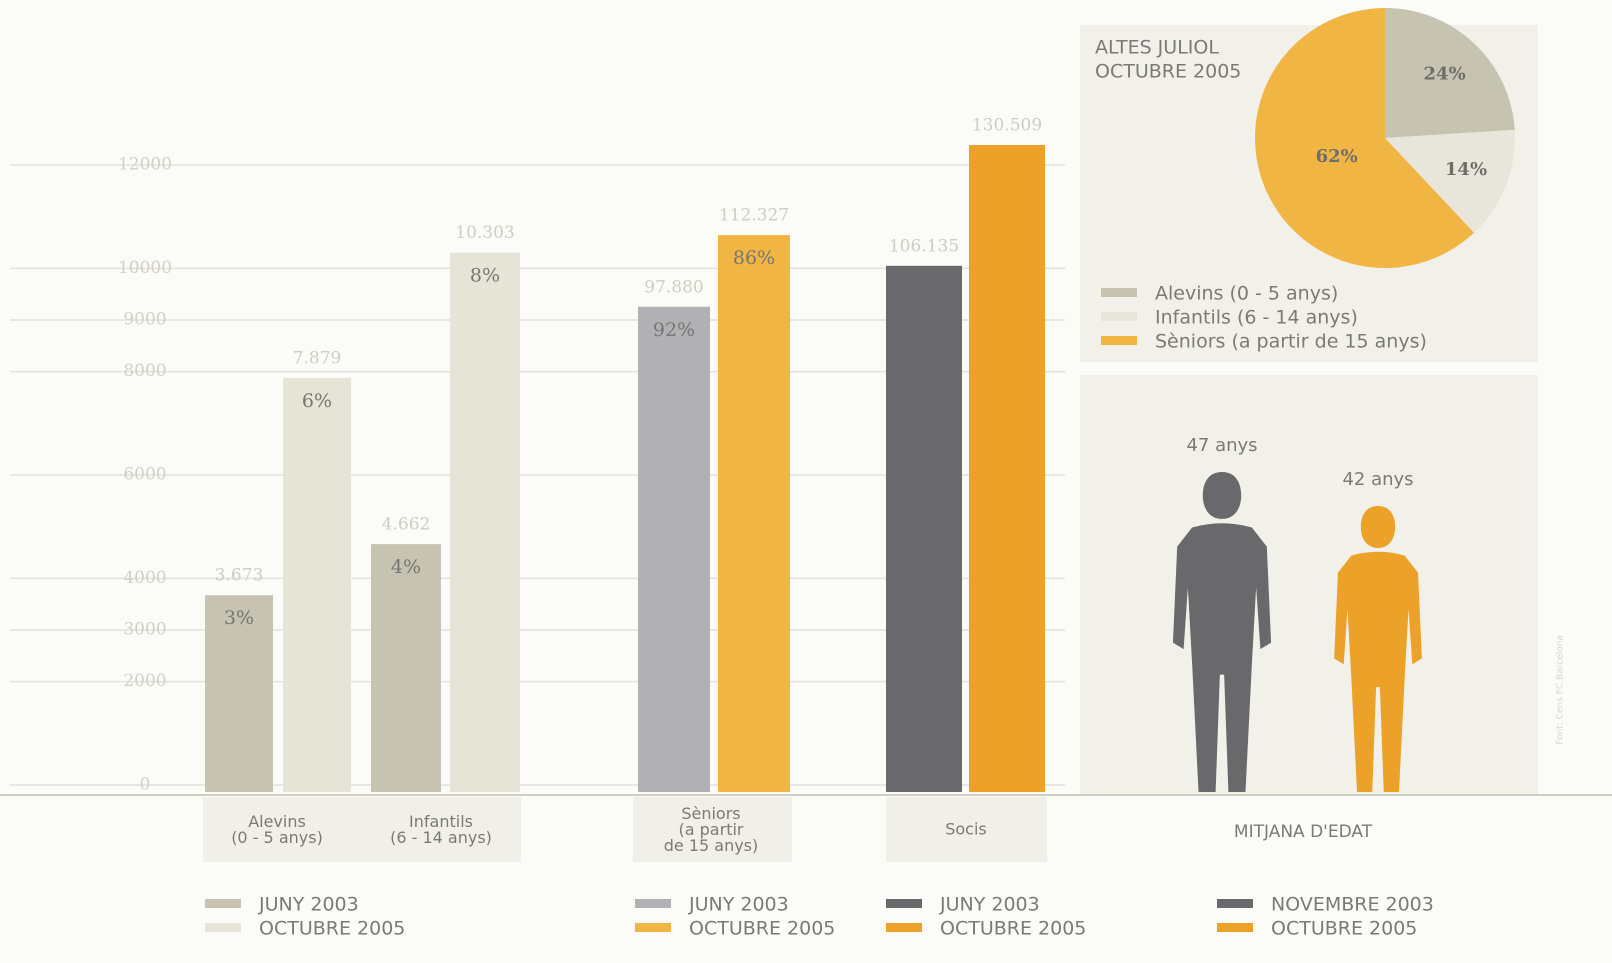  I want to click on age-label: 42 anys, so click(1377, 479).